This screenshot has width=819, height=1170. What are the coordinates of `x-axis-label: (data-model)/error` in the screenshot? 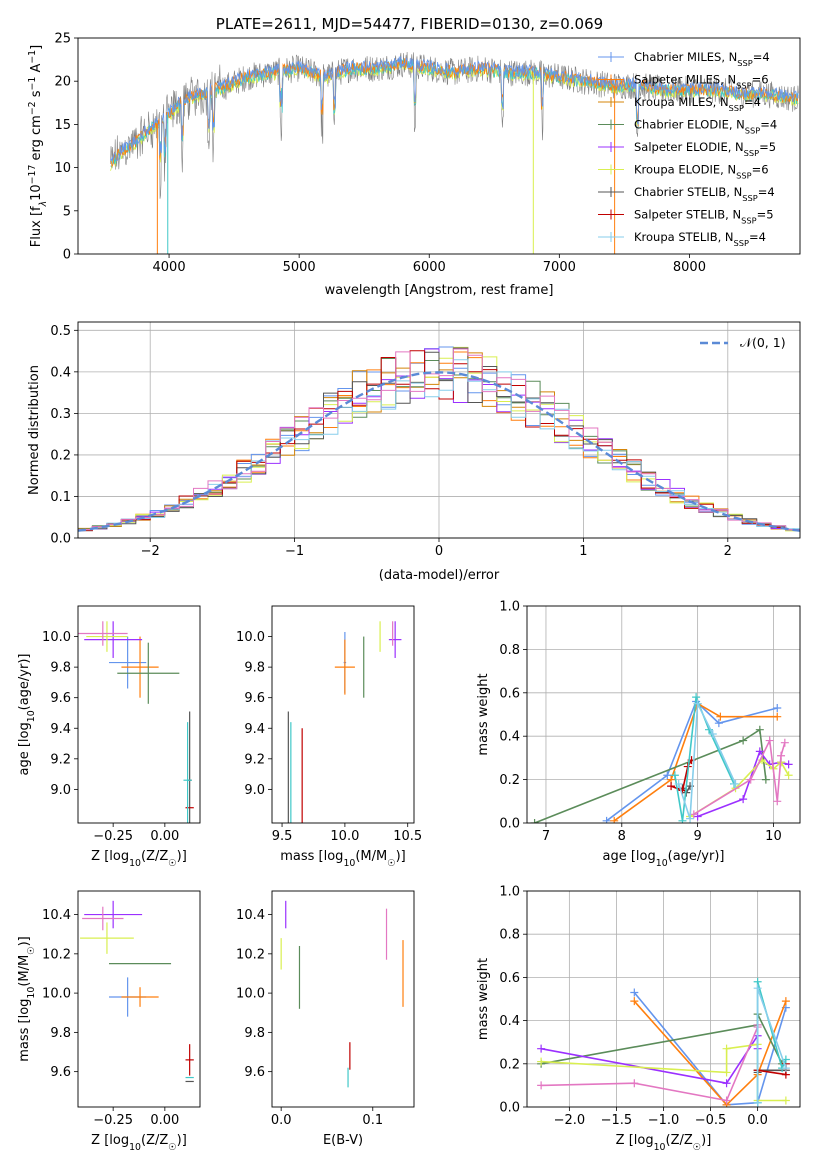 It's located at (439, 575).